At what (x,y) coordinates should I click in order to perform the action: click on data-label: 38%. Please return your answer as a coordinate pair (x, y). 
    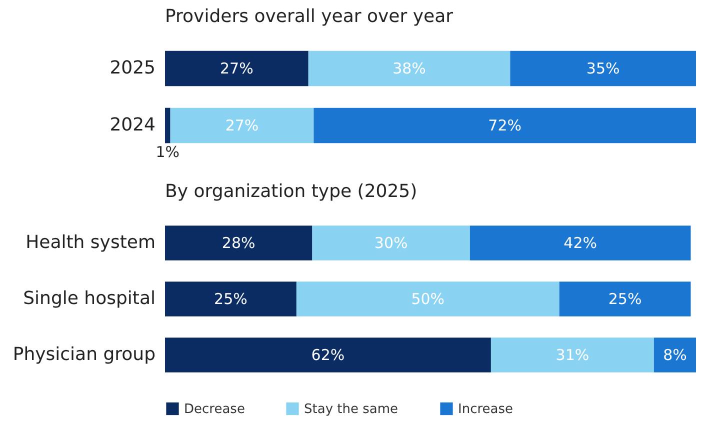
    Looking at the image, I should click on (409, 69).